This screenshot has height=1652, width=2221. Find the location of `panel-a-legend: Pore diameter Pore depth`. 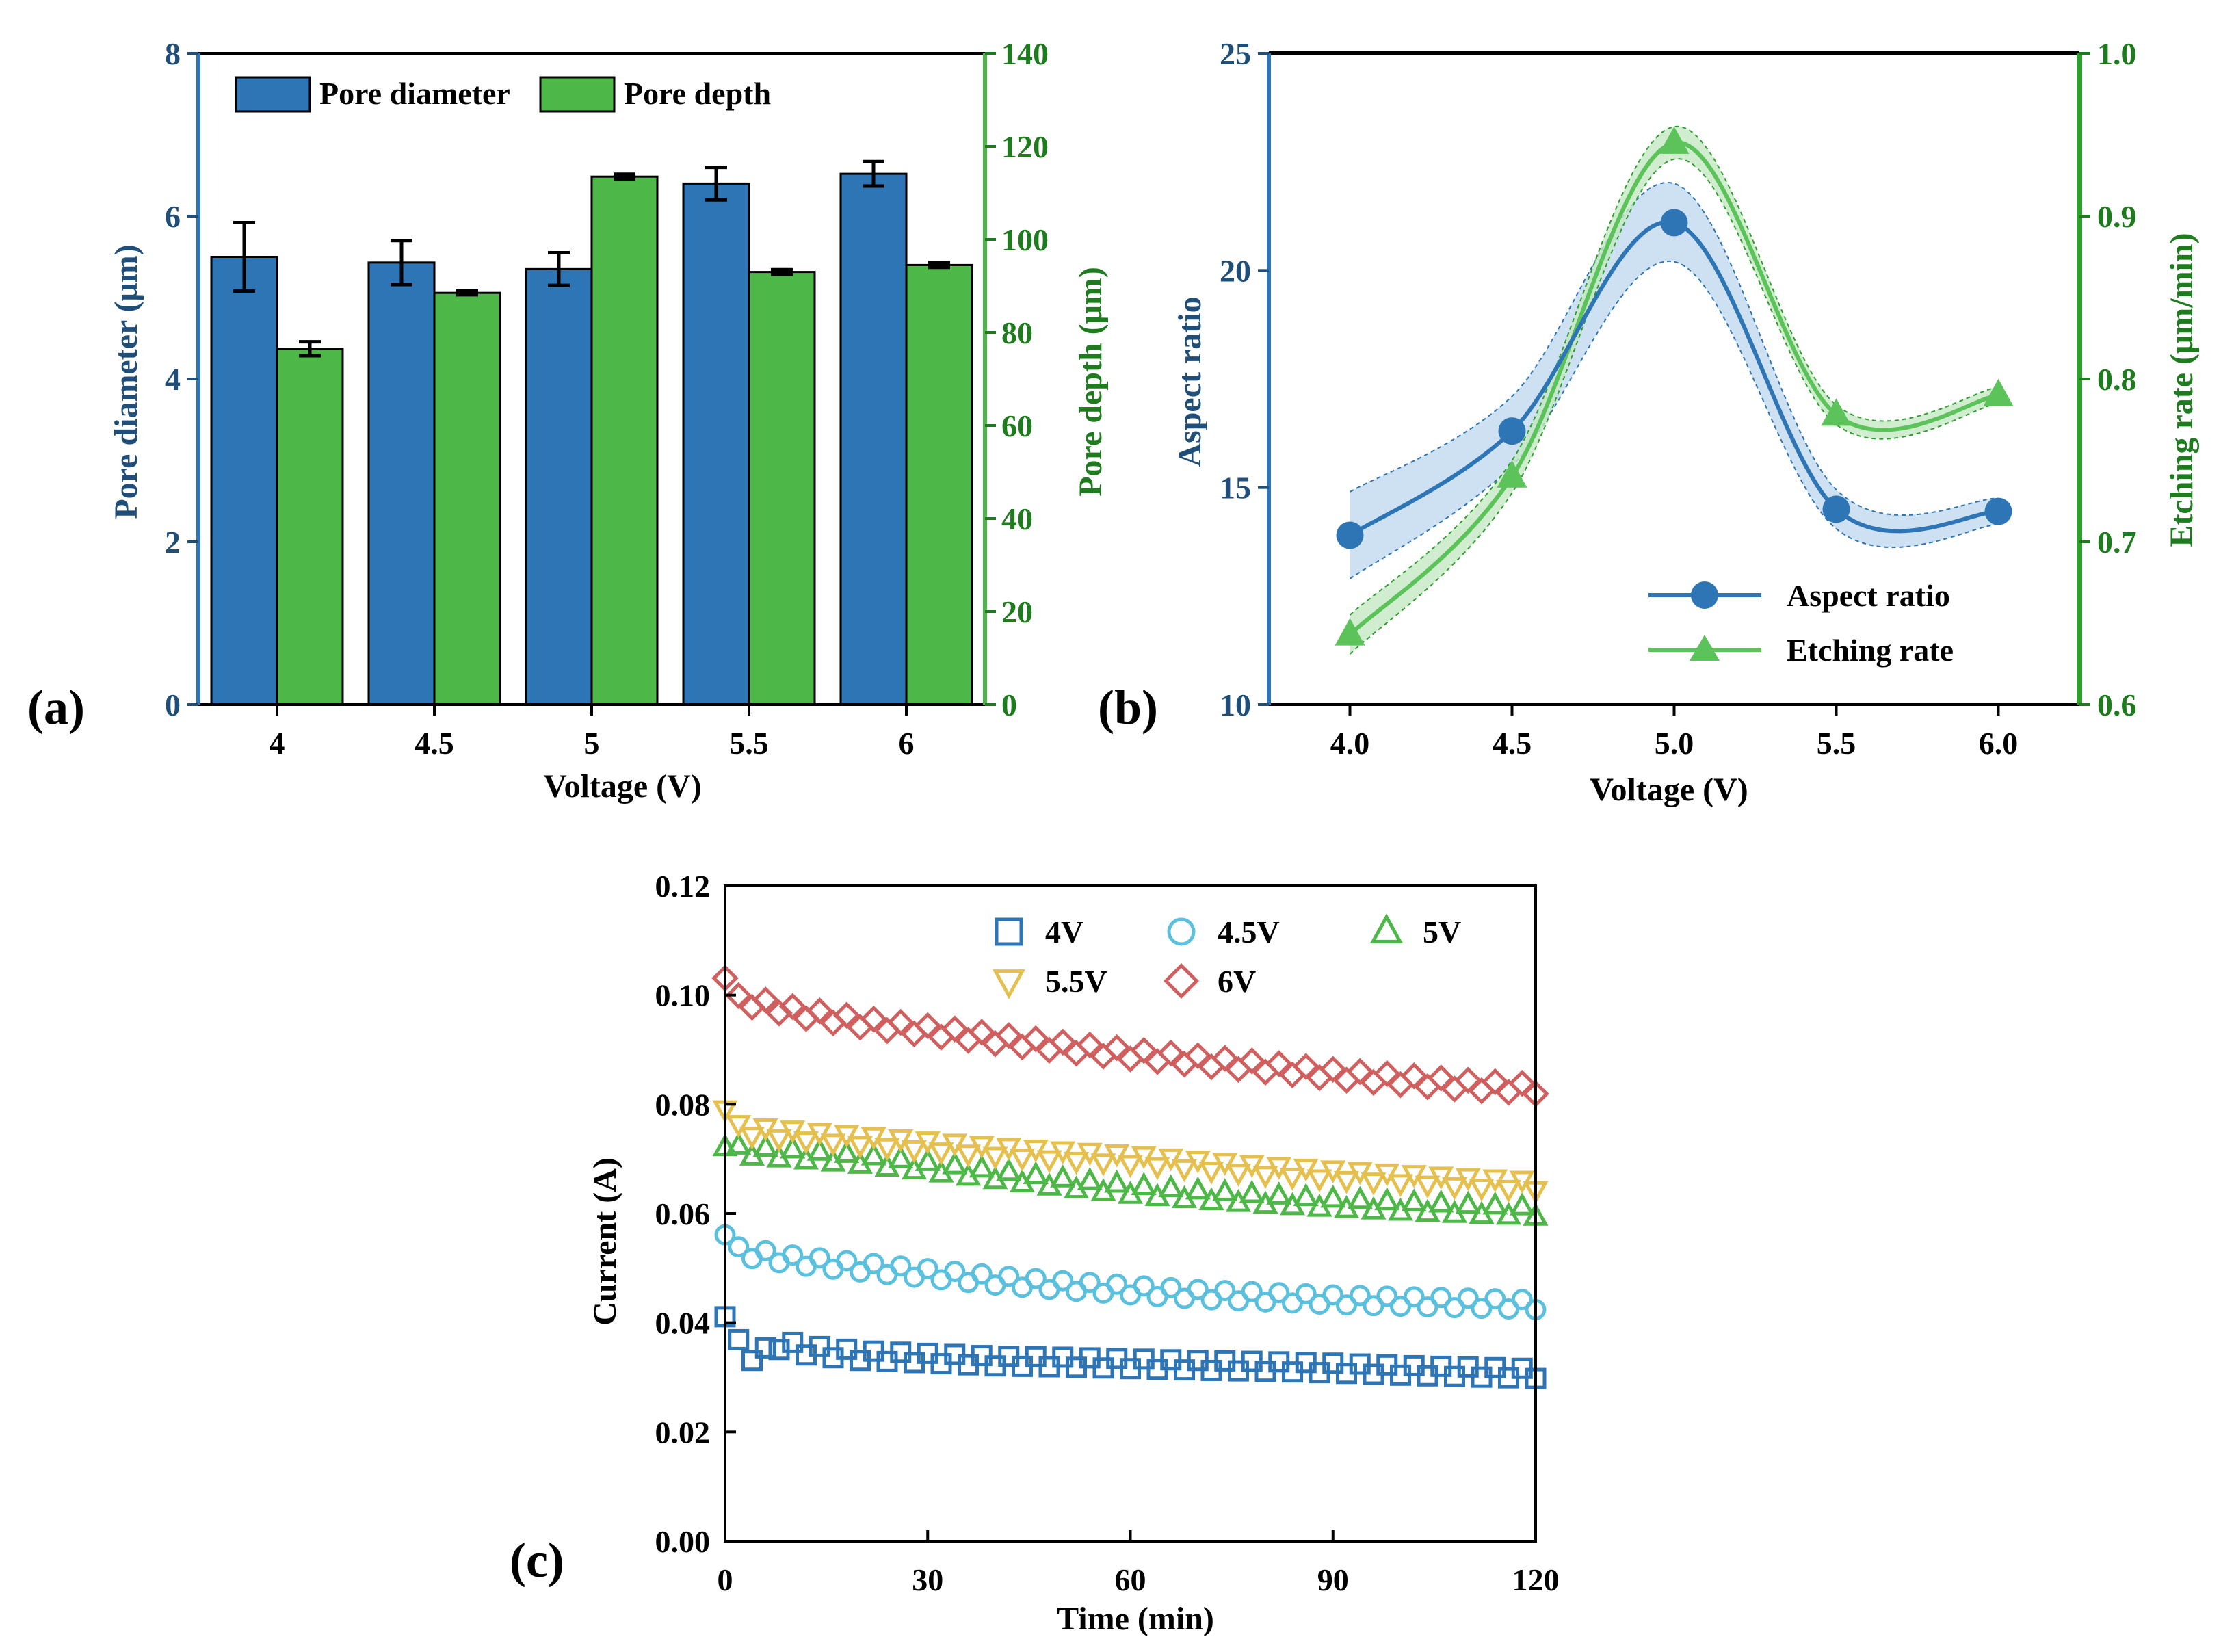

panel-a-legend: Pore diameter Pore depth is located at coordinates (503, 94).